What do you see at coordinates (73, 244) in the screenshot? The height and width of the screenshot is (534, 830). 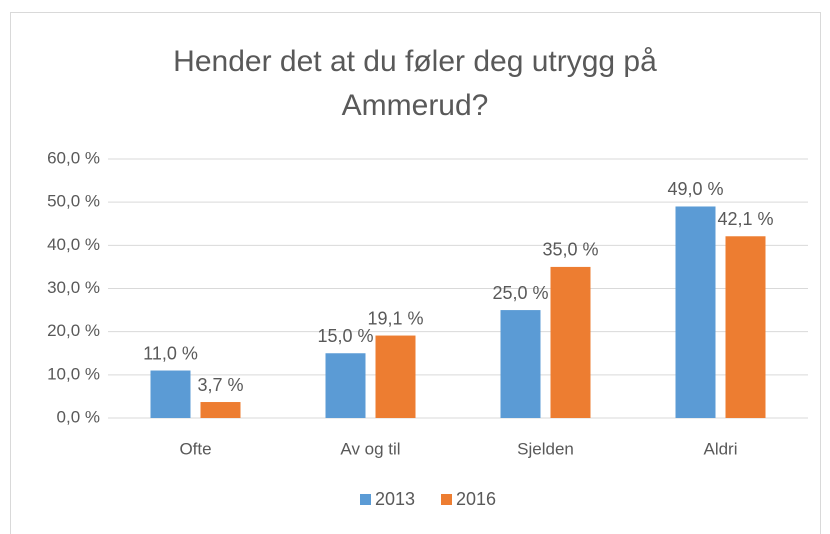 I see `y-tick-label: 40,0 %` at bounding box center [73, 244].